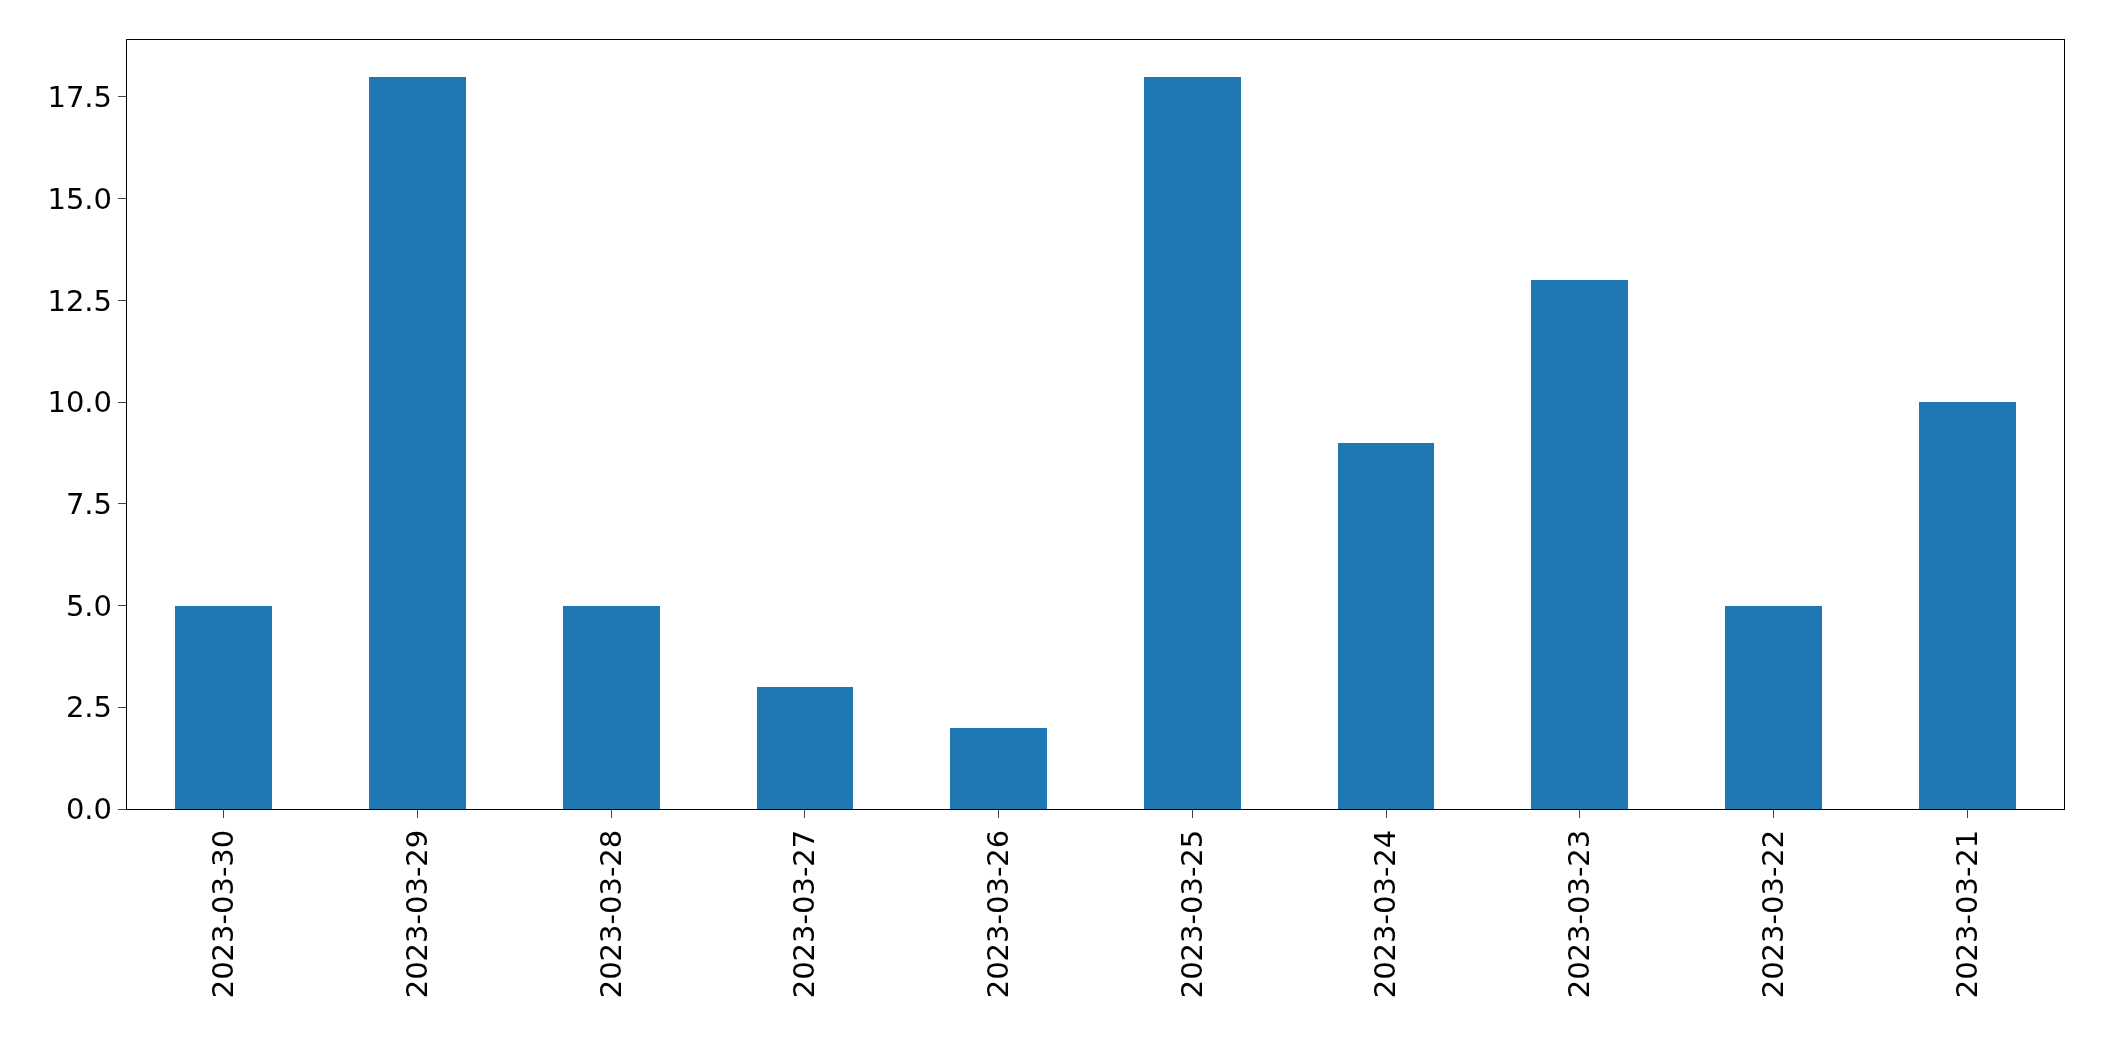  Describe the element at coordinates (1966, 914) in the screenshot. I see `x-tick-label: 2023-03-21` at that location.